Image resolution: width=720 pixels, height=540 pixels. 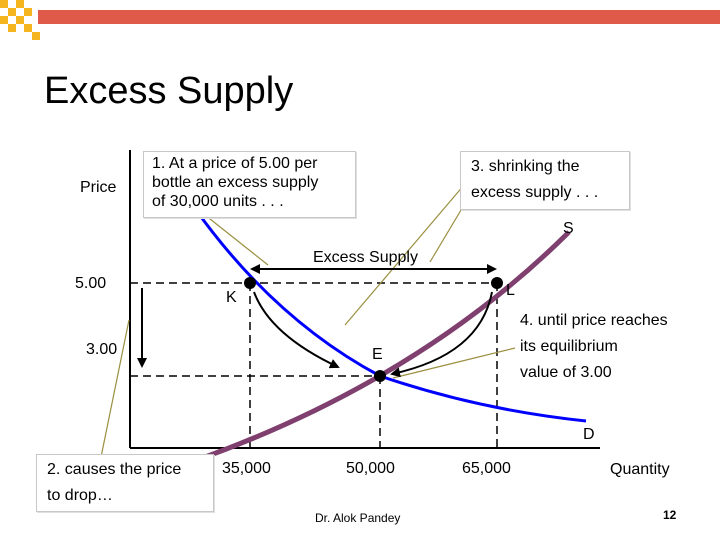 I want to click on quantity-tick-65000: 65,000, so click(x=486, y=468).